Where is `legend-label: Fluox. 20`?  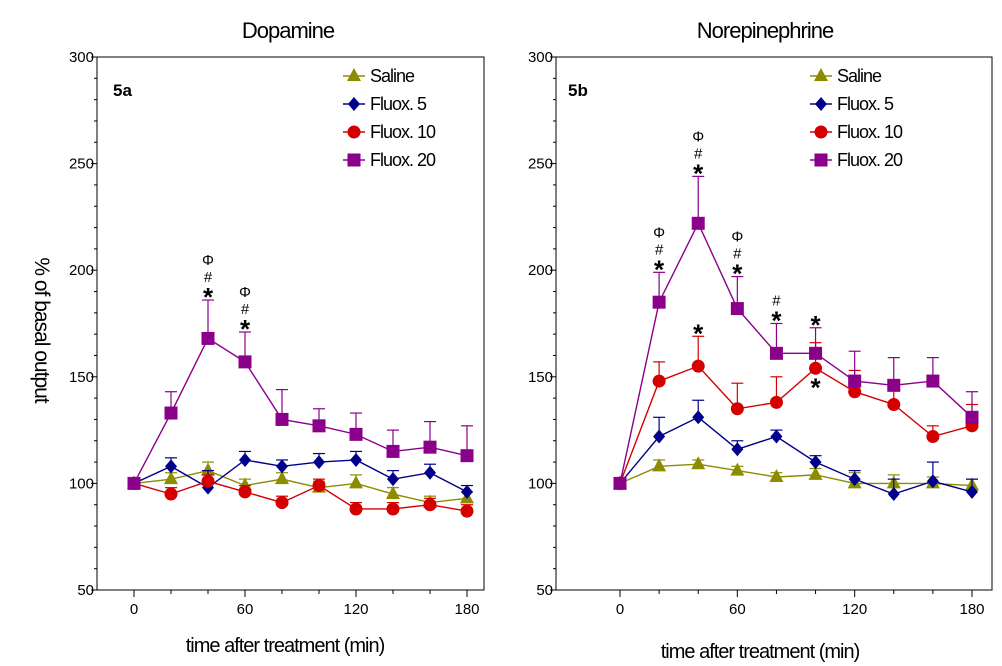 legend-label: Fluox. 20 is located at coordinates (870, 160).